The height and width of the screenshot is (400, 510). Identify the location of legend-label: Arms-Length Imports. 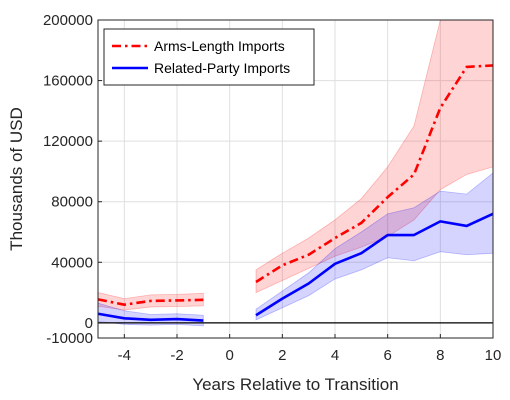
(219, 46).